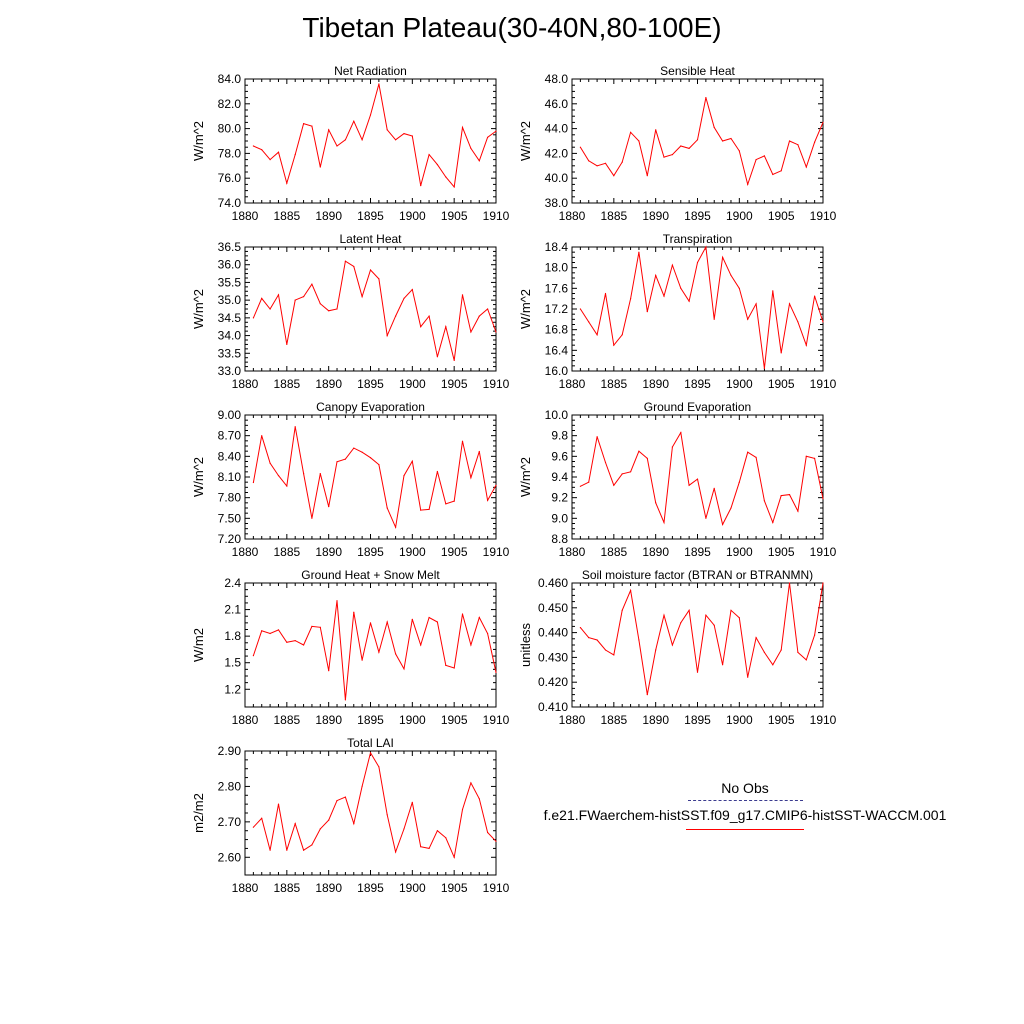  What do you see at coordinates (557, 371) in the screenshot?
I see `panel-4-ytick-label: 16.0` at bounding box center [557, 371].